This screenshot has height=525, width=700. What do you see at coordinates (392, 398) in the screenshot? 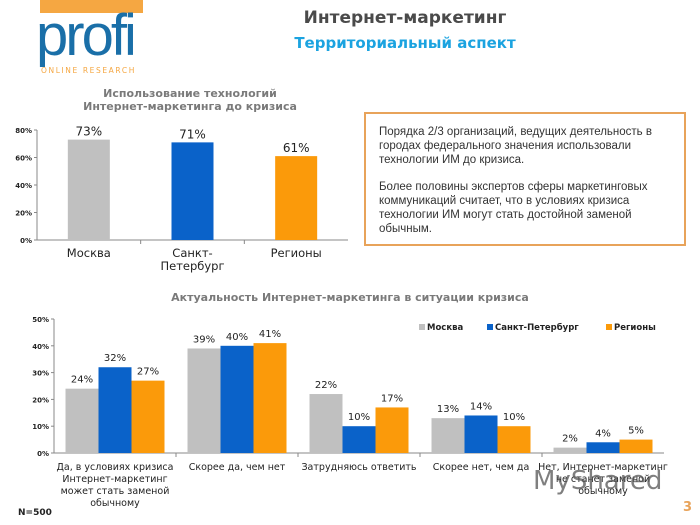
I see `data-label: 17%` at bounding box center [392, 398].